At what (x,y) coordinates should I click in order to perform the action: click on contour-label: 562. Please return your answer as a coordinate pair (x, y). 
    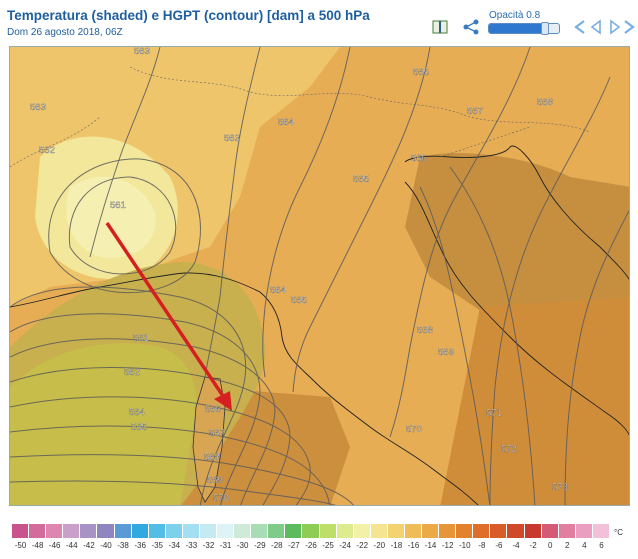
    Looking at the image, I should click on (132, 372).